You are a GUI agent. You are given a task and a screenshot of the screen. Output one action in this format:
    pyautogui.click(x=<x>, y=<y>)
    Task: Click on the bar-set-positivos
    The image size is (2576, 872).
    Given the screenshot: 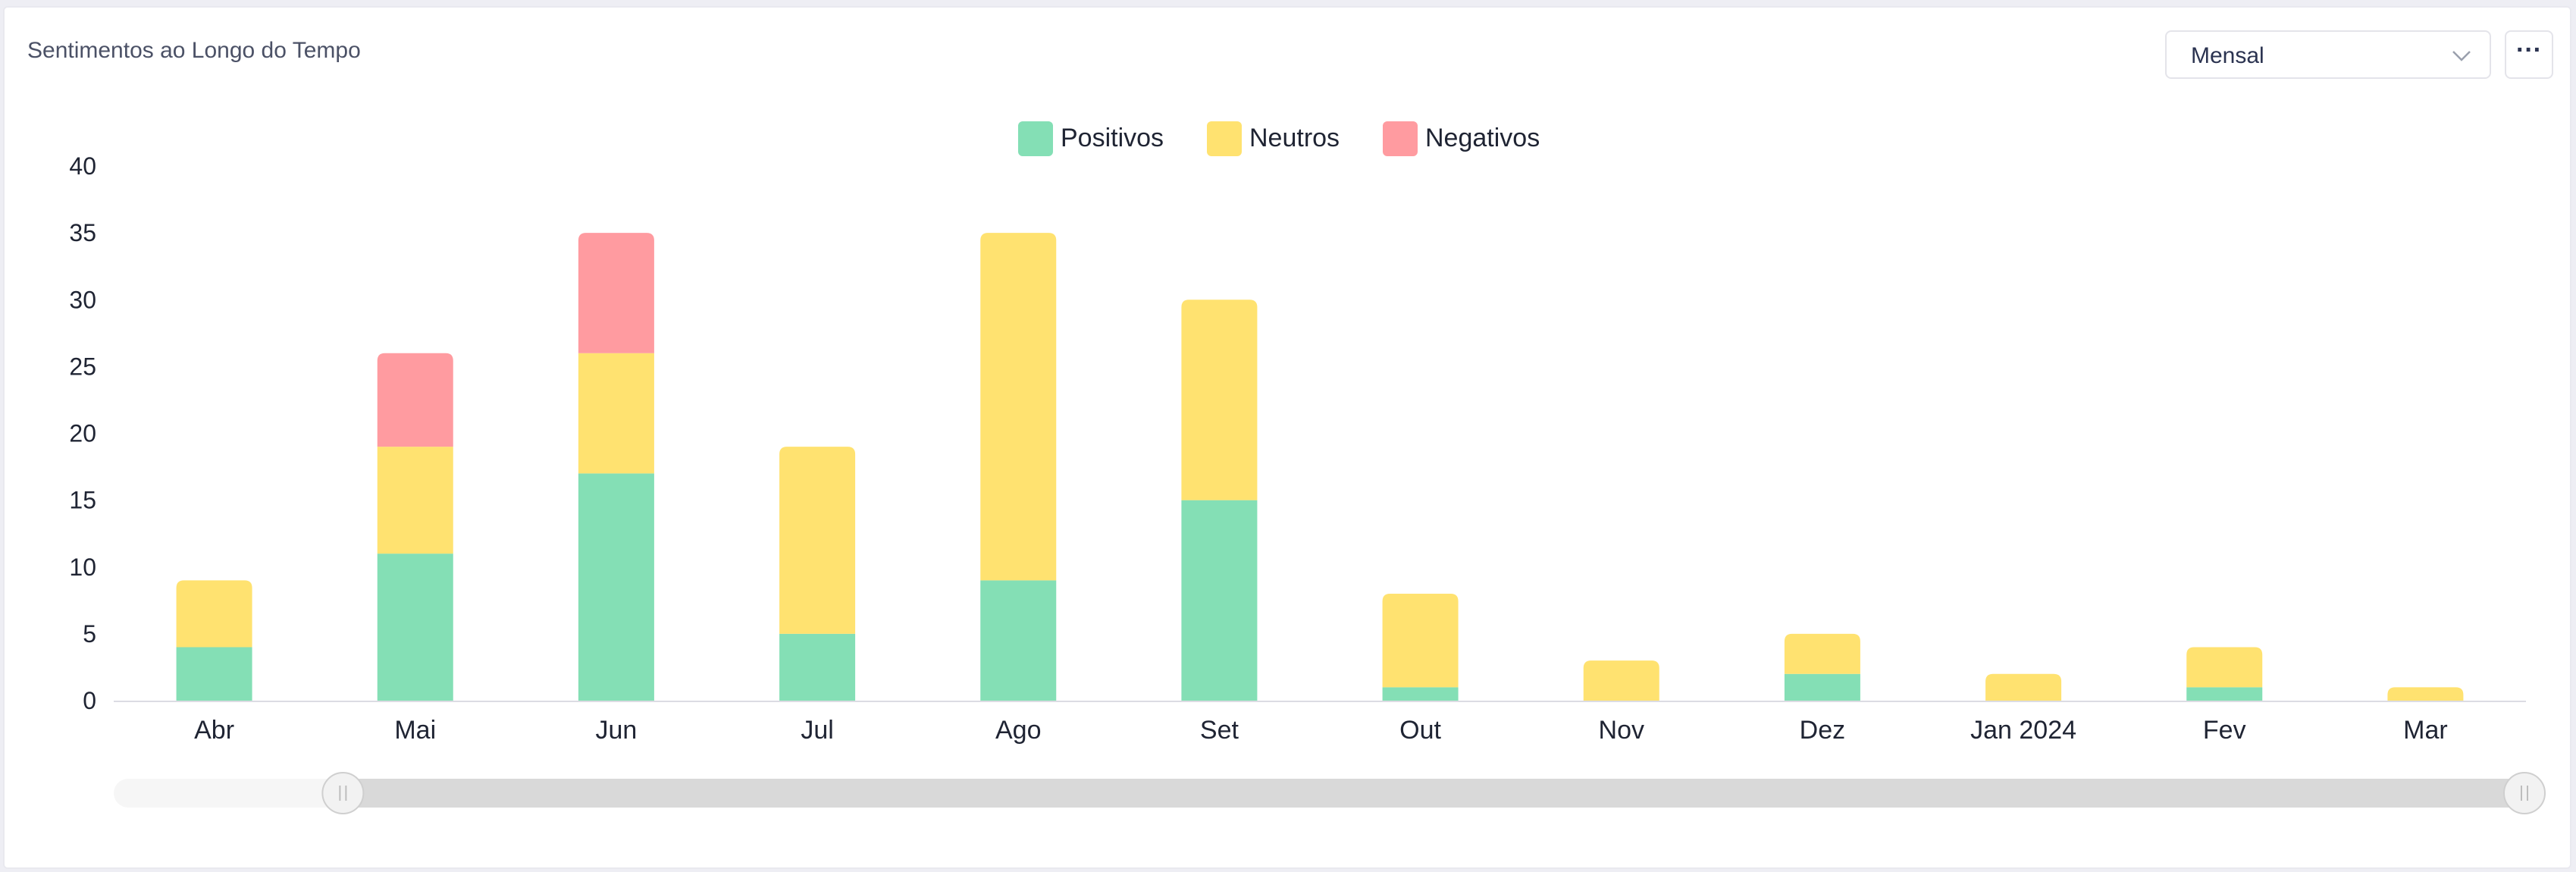 What is the action you would take?
    pyautogui.click(x=1220, y=600)
    